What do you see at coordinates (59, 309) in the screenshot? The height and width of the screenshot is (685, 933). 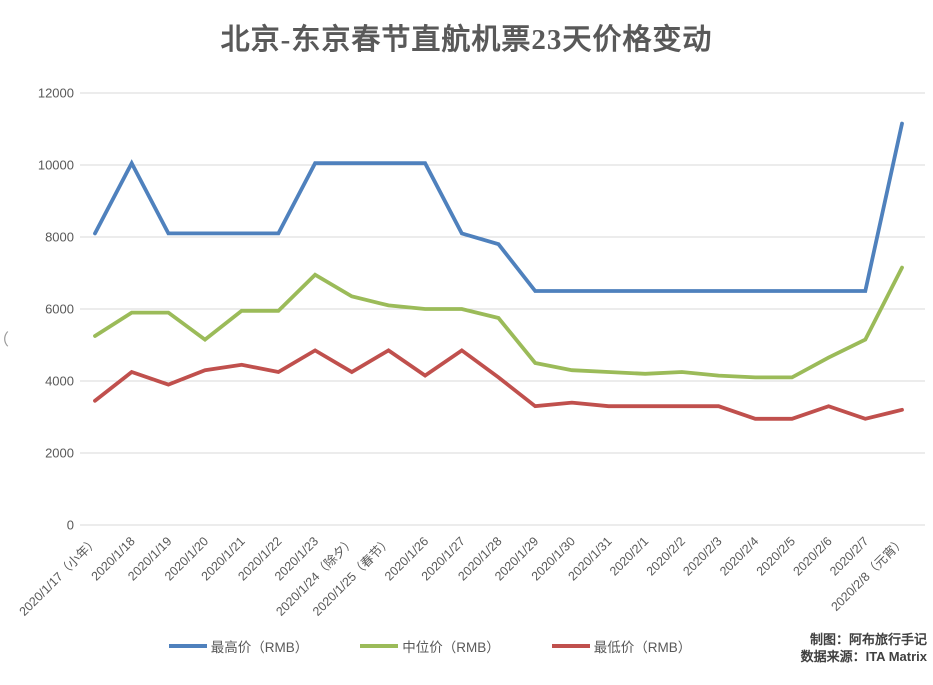 I see `y-axis-tick-label: 6000` at bounding box center [59, 309].